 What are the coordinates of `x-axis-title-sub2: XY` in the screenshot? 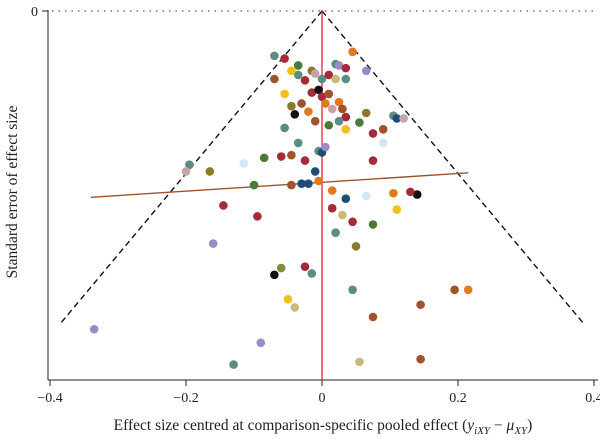 It's located at (521, 431).